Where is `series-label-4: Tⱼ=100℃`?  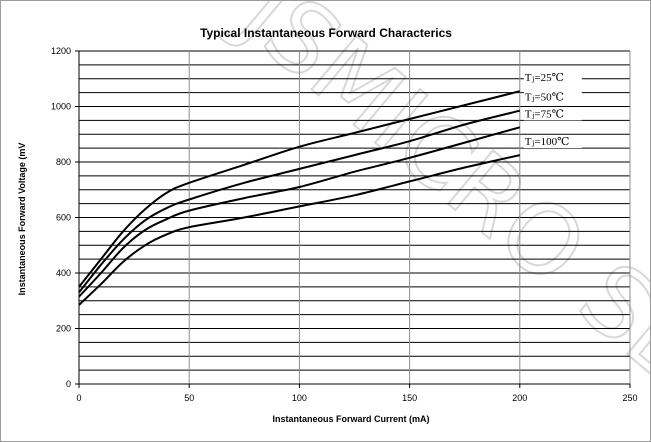
series-label-4: Tⱼ=100℃ is located at coordinates (547, 142).